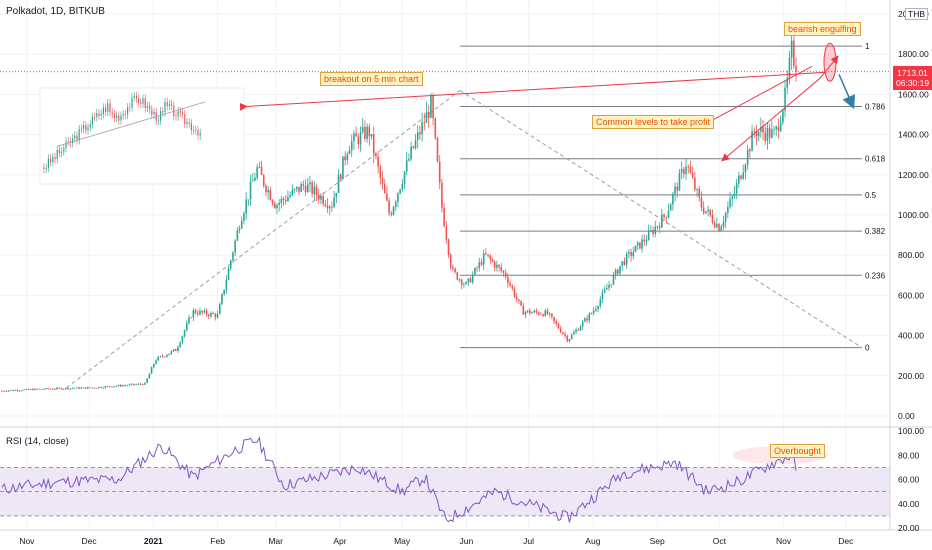 This screenshot has height=550, width=932. What do you see at coordinates (798, 451) in the screenshot?
I see `annotation-overbought: Overbought` at bounding box center [798, 451].